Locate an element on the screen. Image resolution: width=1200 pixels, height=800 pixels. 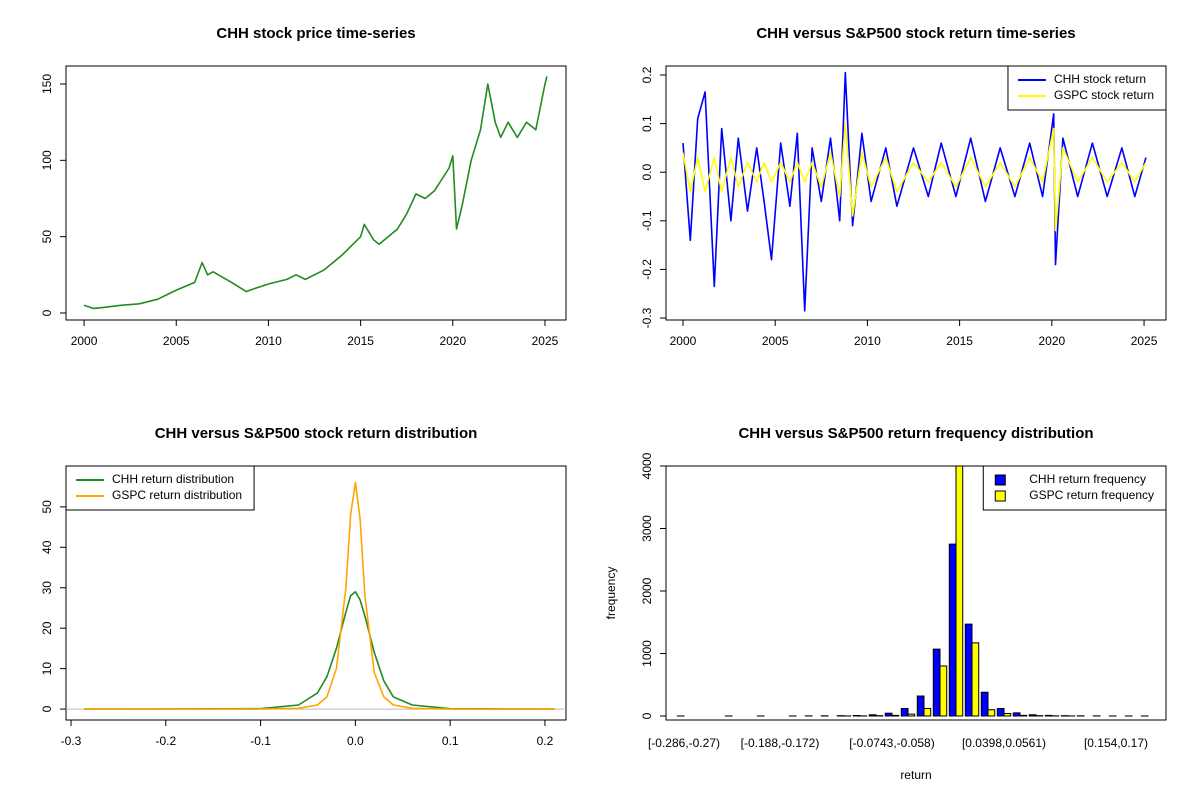
y-tick-label: 30 is located at coordinates (47, 588).